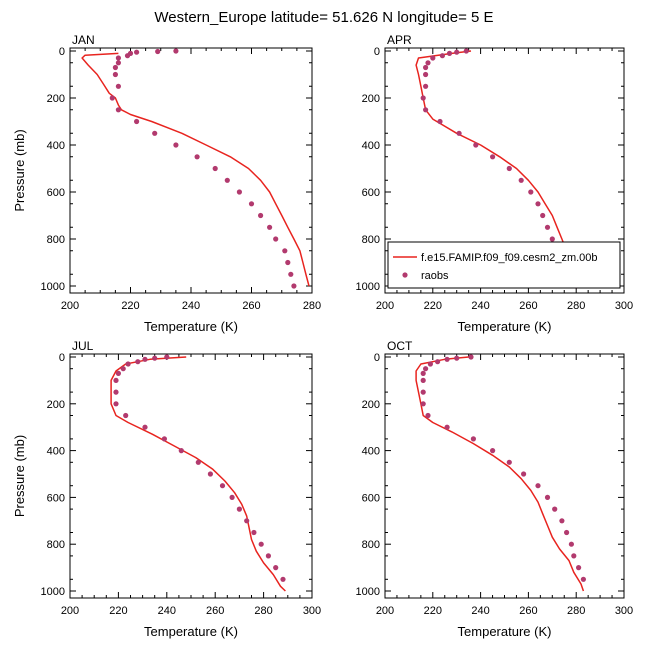  What do you see at coordinates (62, 358) in the screenshot?
I see `y-tick-label: 0` at bounding box center [62, 358].